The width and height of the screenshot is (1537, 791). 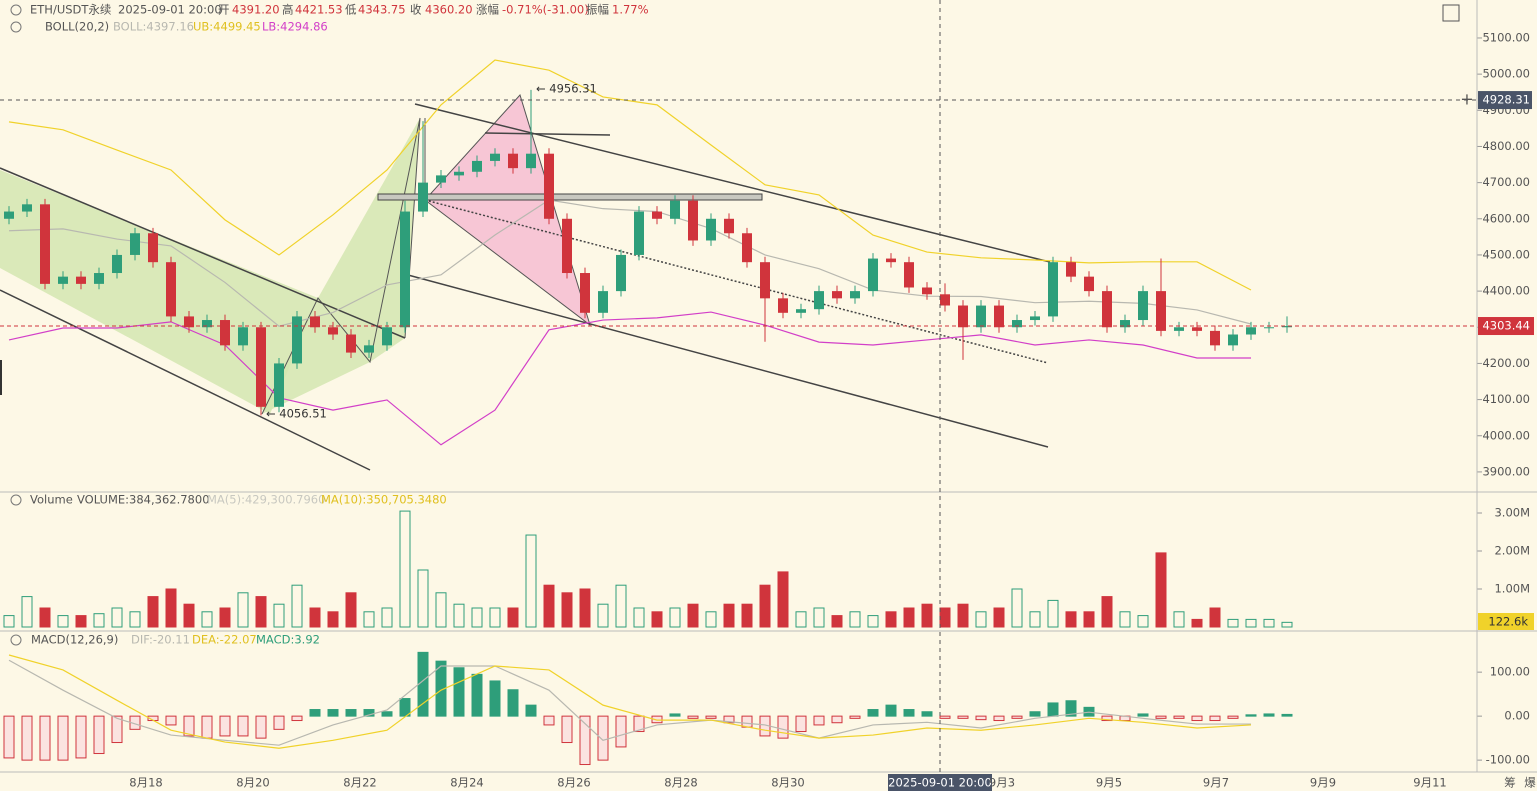 I want to click on channel-line, so click(x=185, y=380).